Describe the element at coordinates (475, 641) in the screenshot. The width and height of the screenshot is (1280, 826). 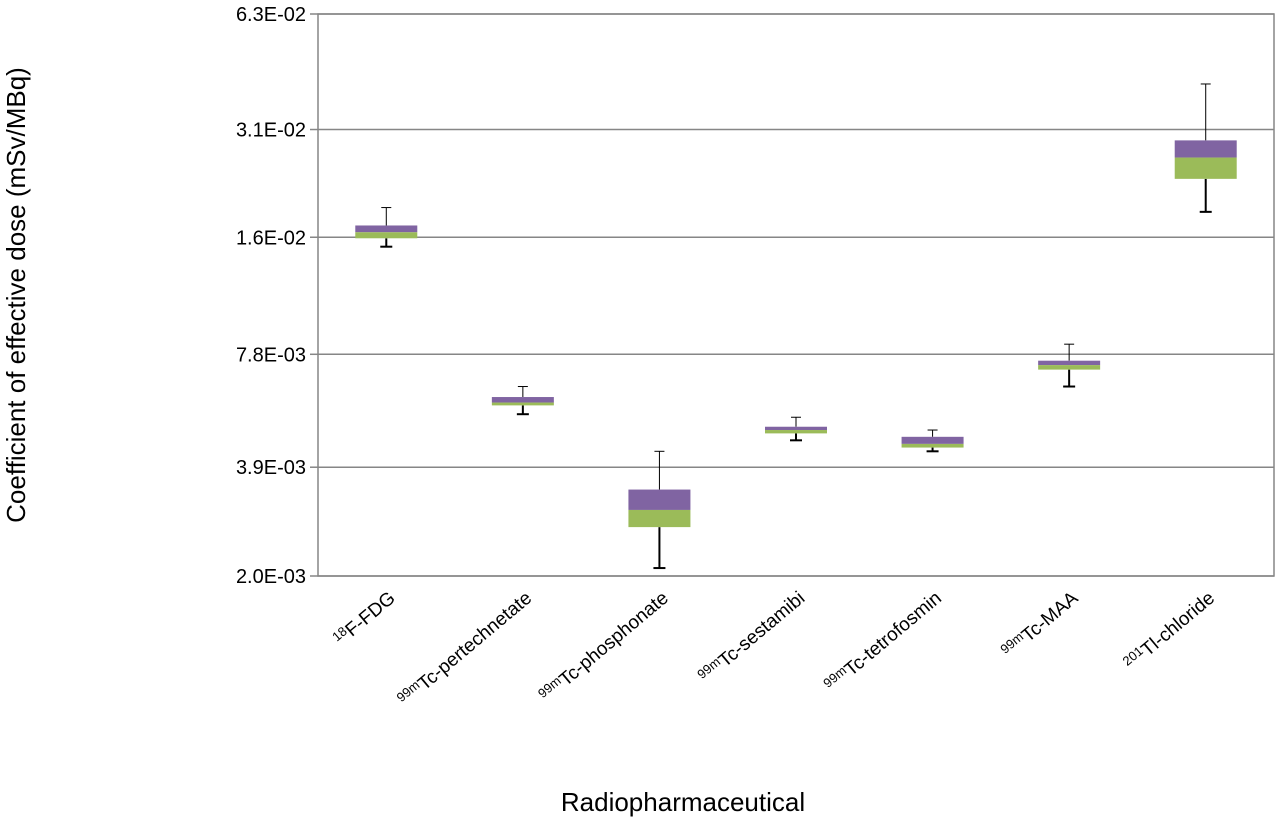
I see `x-tick-label-name: Tc-pertechnetate` at that location.